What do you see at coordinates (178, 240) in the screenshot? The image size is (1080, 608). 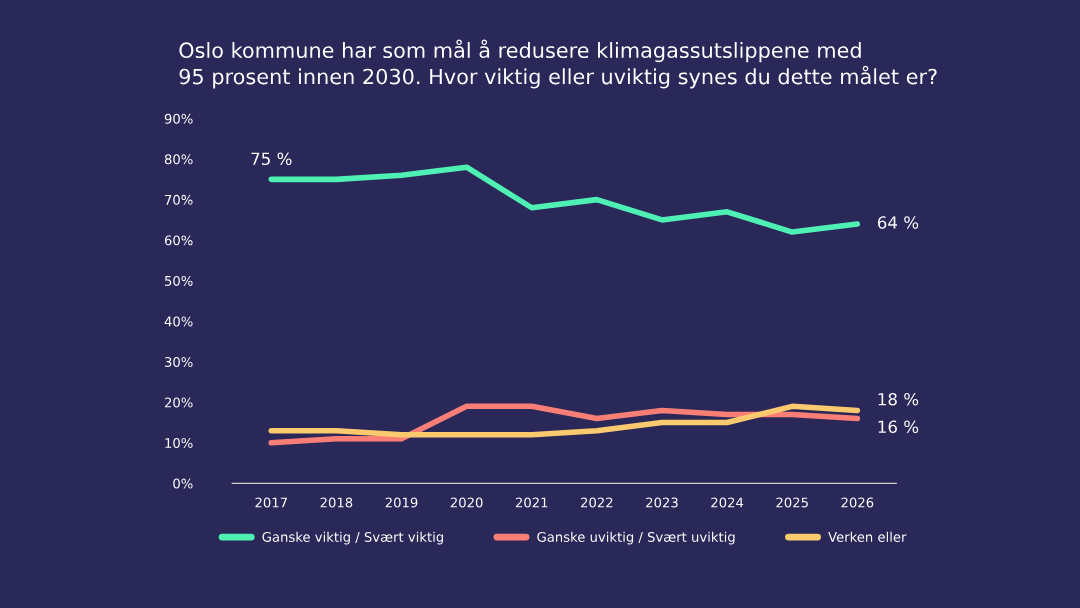 I see `y-tick-label: 60%` at bounding box center [178, 240].